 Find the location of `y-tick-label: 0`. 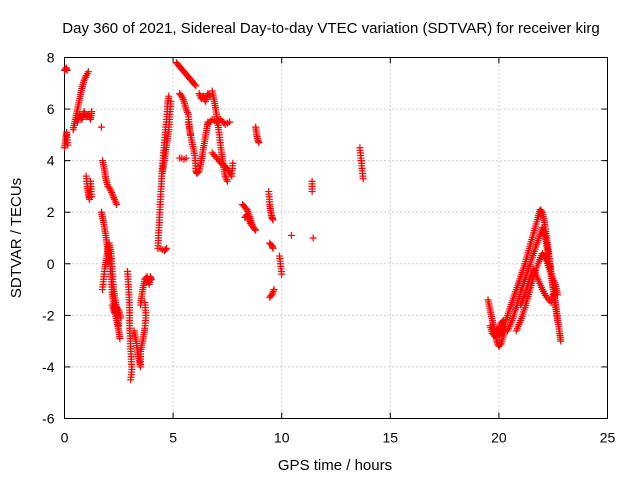

y-tick-label: 0 is located at coordinates (51, 264).